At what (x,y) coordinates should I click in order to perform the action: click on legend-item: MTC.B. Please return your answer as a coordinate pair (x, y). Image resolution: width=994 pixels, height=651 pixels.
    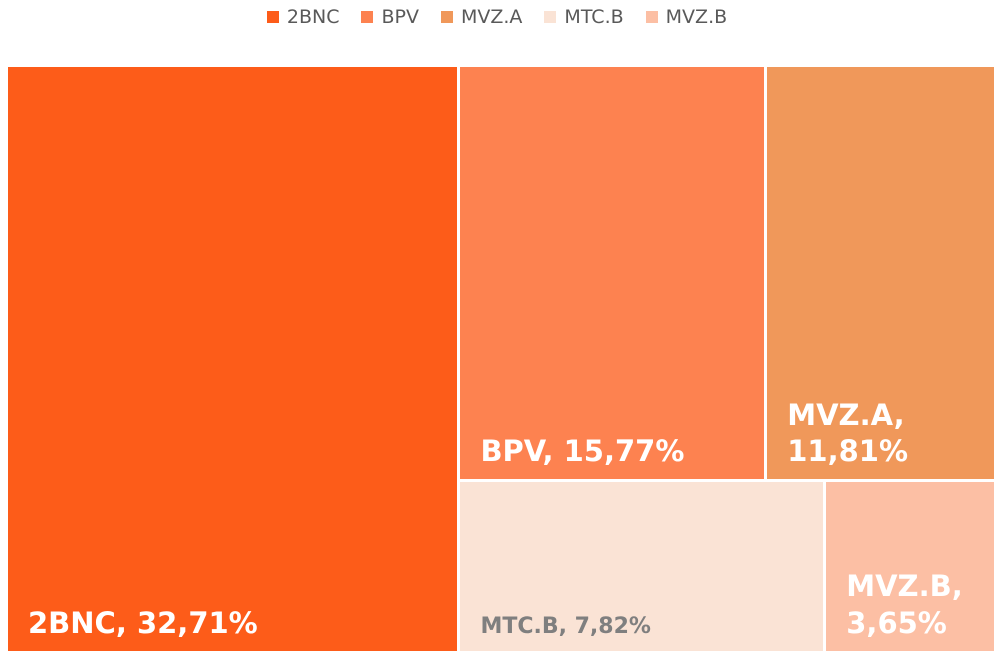
    Looking at the image, I should click on (584, 17).